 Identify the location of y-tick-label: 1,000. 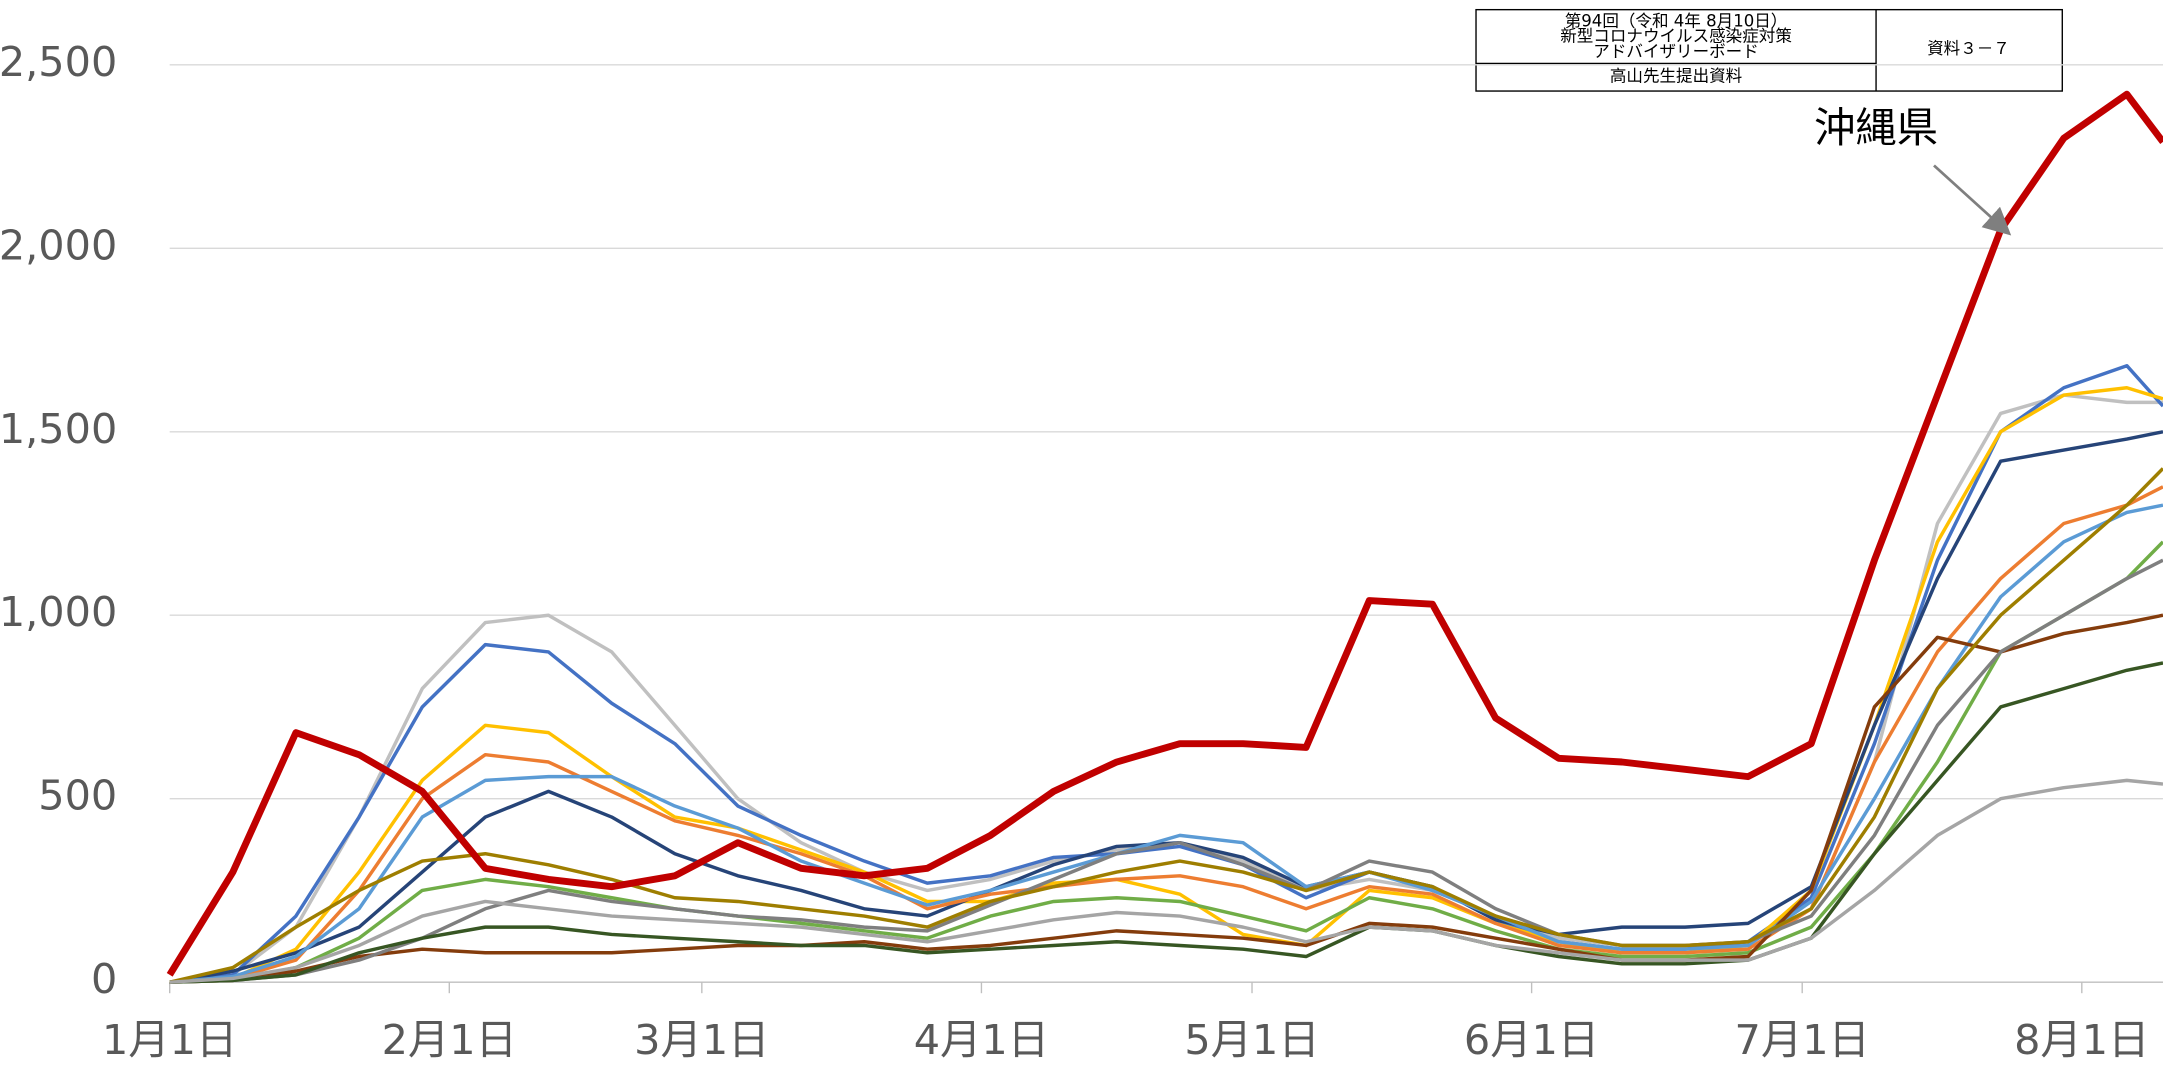
(58, 612).